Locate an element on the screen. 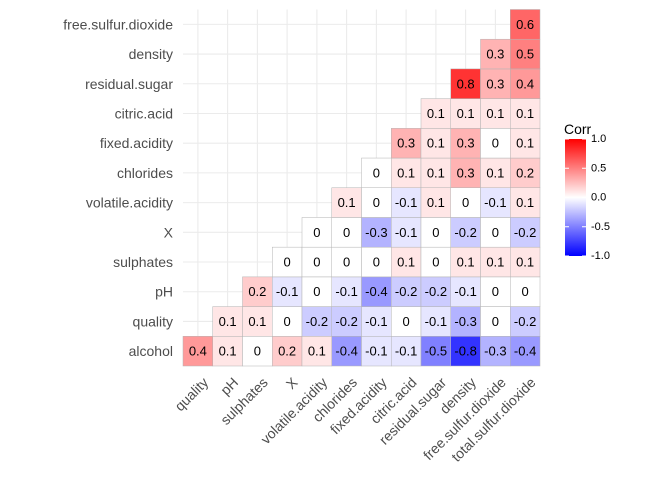 The width and height of the screenshot is (672, 480). y-tick-label: pH is located at coordinates (164, 292).